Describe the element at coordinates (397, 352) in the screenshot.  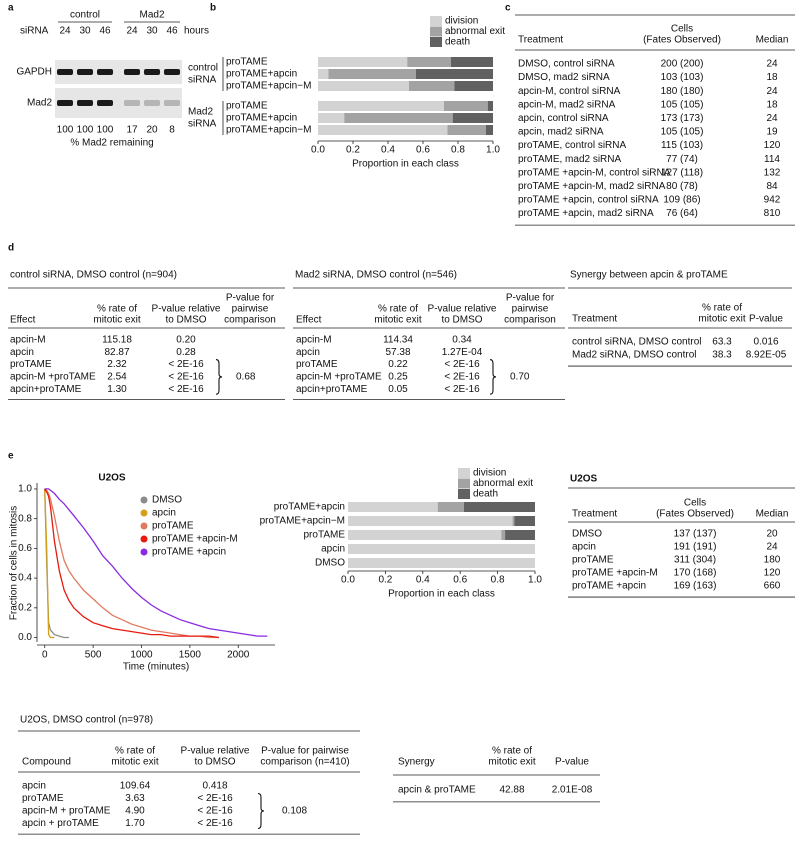
I see `table-cell: 57.38` at that location.